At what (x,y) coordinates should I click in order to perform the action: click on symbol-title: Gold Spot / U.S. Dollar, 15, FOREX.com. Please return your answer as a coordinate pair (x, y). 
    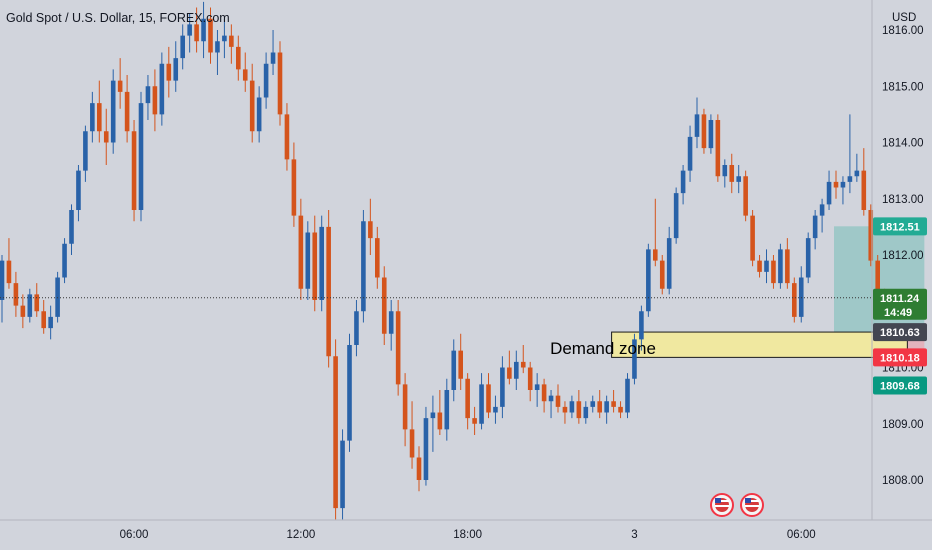
    Looking at the image, I should click on (118, 18).